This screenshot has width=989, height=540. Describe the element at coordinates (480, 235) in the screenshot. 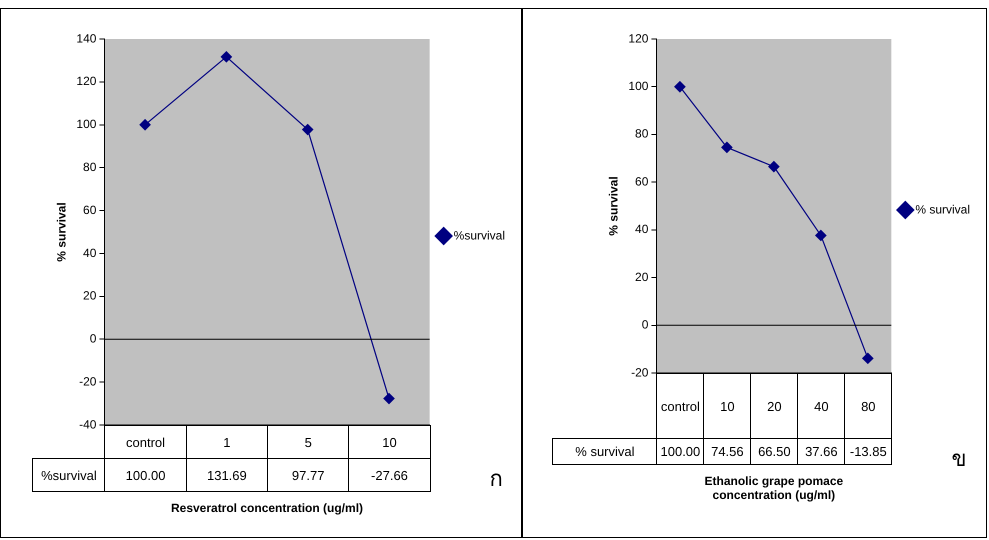

I see `legend-label: %survival` at that location.